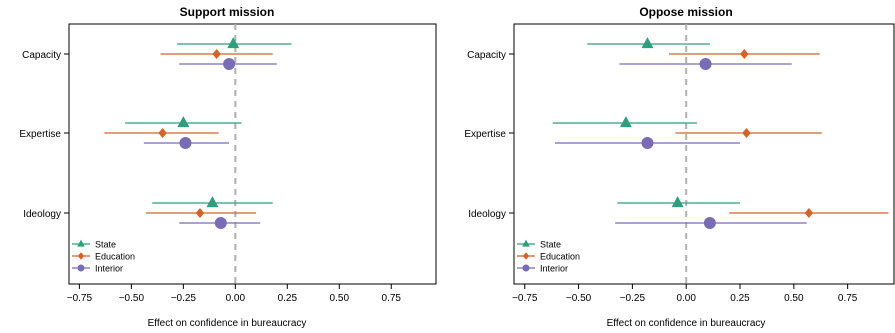  What do you see at coordinates (685, 12) in the screenshot?
I see `panel-title: Oppose mission` at bounding box center [685, 12].